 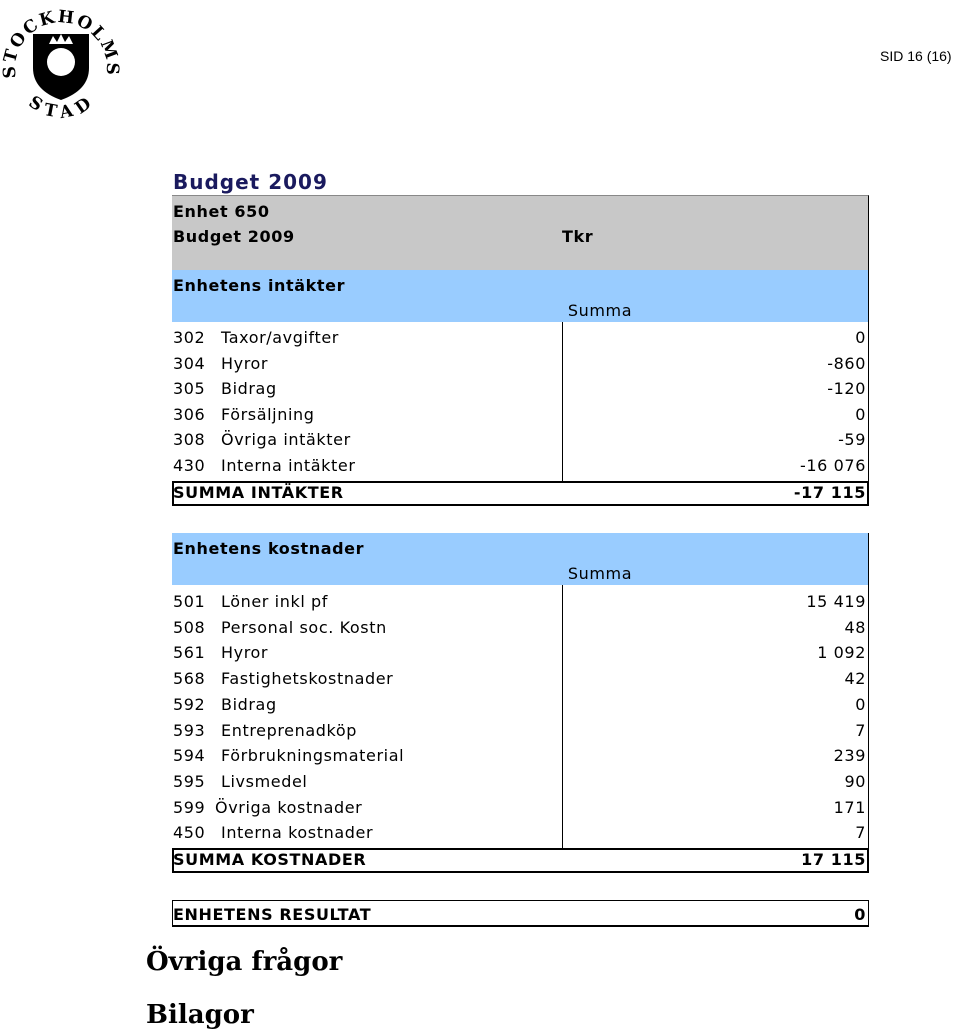 What do you see at coordinates (280, 337) in the screenshot?
I see `row-name: Taxor/avgifter` at bounding box center [280, 337].